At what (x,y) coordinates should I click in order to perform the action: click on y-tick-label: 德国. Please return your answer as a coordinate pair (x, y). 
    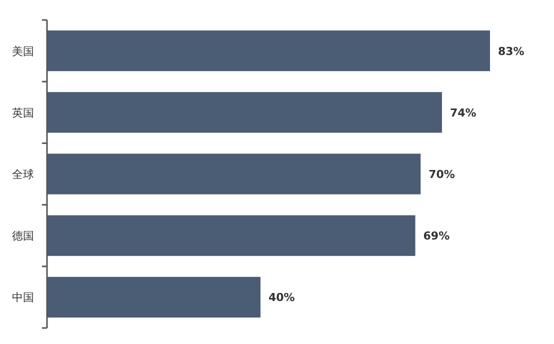
    Looking at the image, I should click on (23, 236).